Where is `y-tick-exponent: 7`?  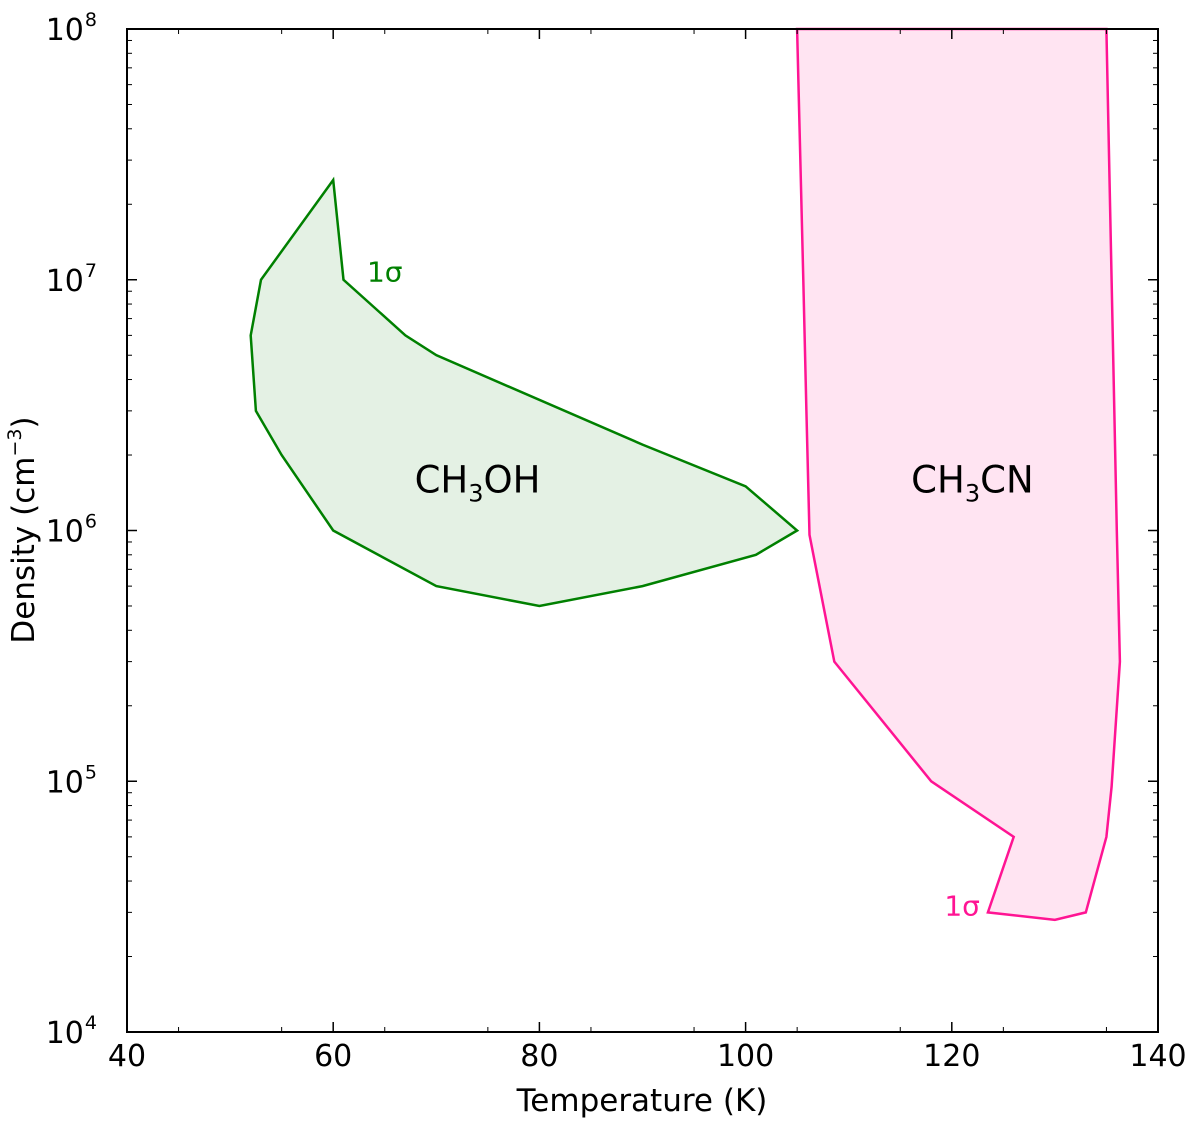
y-tick-exponent: 7 is located at coordinates (91, 271).